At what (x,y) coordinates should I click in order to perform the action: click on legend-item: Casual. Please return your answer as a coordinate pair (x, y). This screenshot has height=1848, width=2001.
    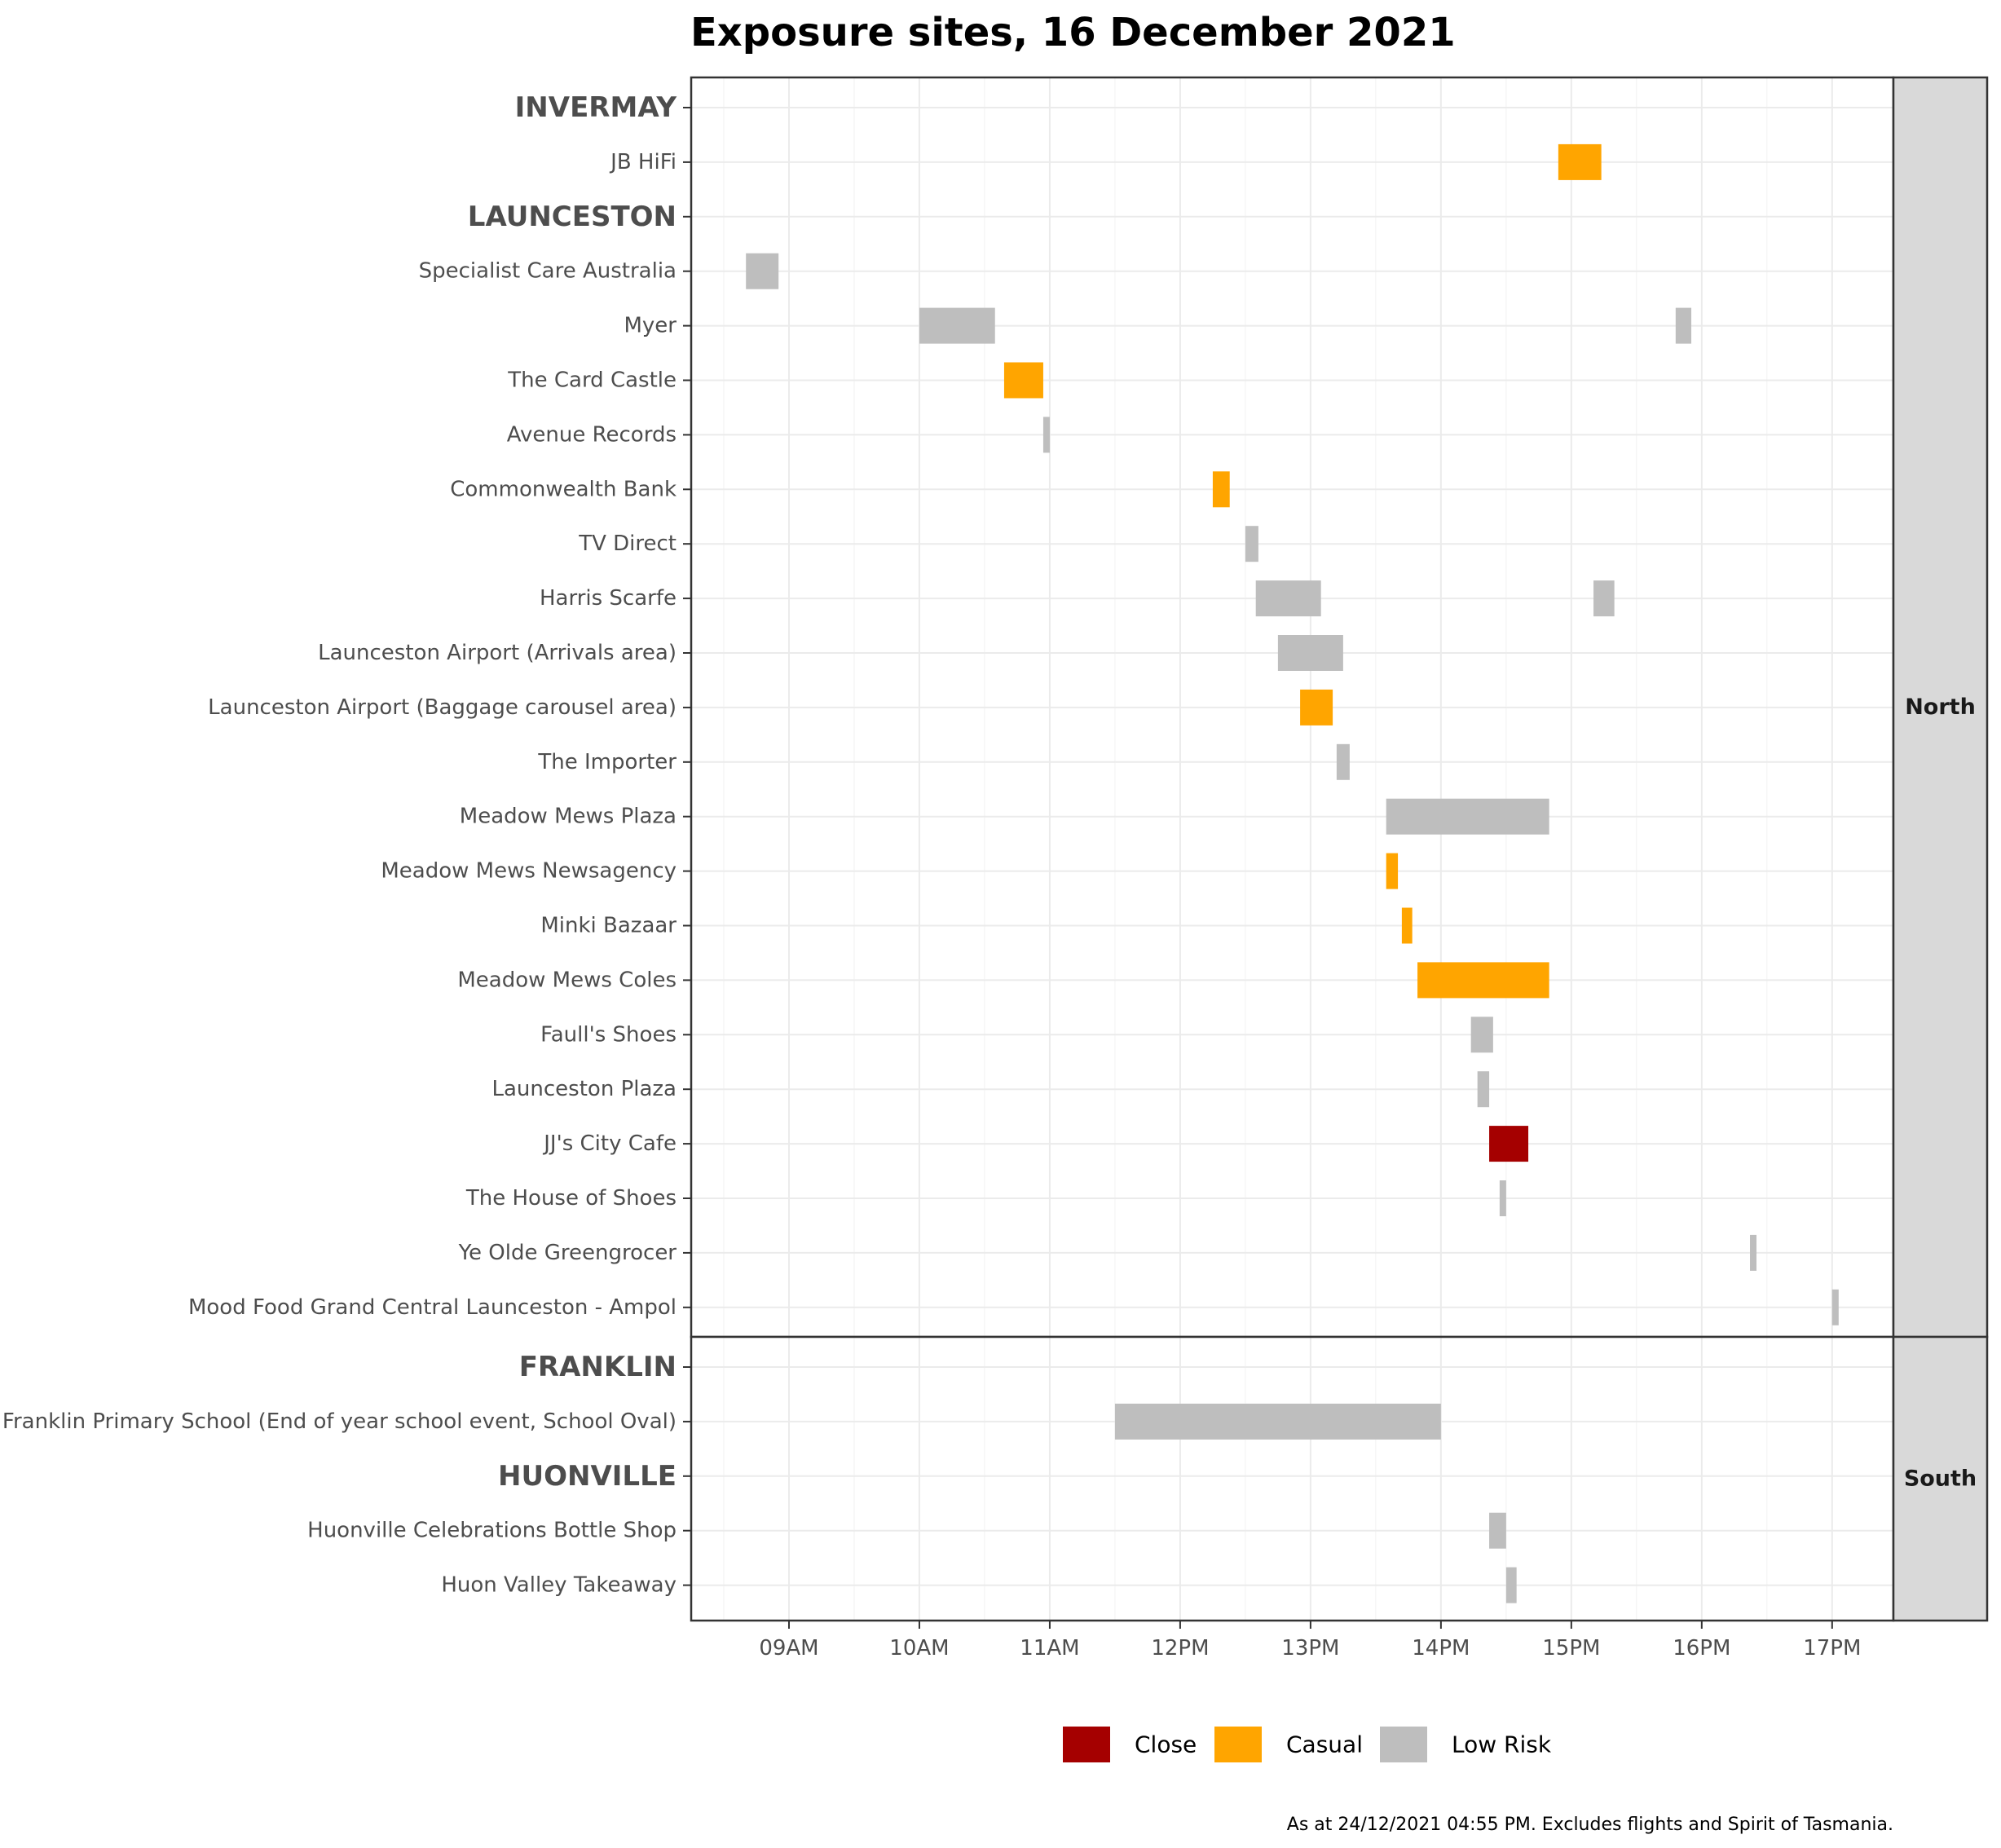
    Looking at the image, I should click on (1288, 1744).